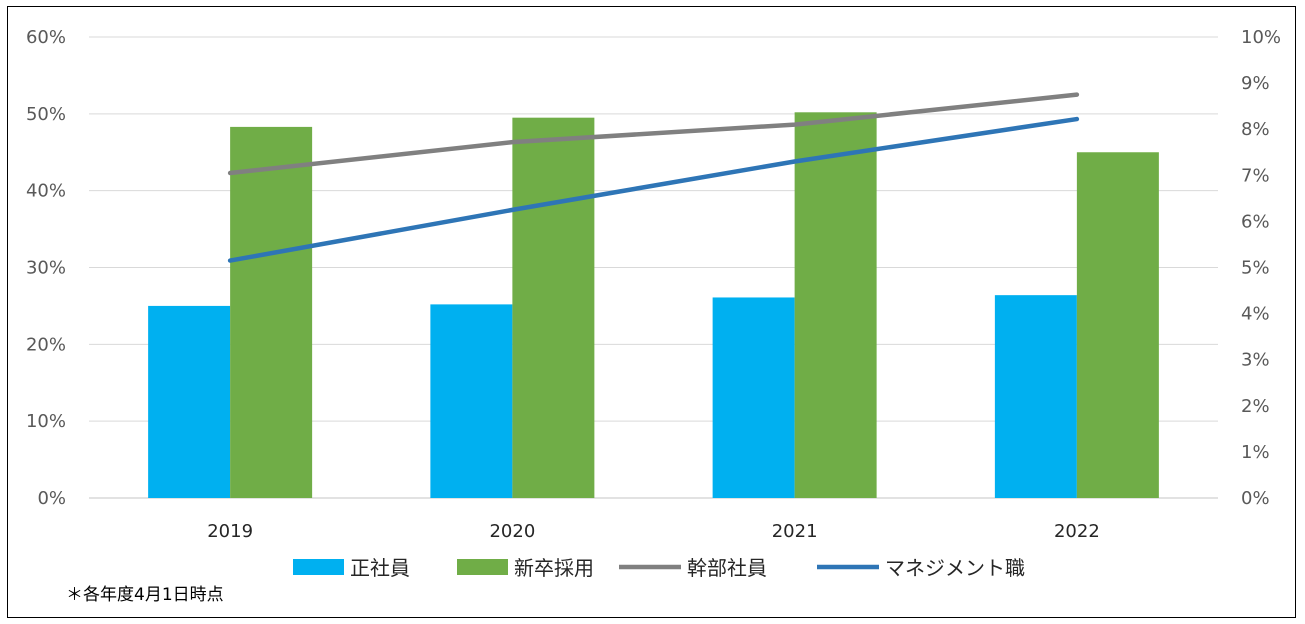 Image resolution: width=1305 pixels, height=624 pixels. Describe the element at coordinates (795, 531) in the screenshot. I see `category-label: 2021` at that location.